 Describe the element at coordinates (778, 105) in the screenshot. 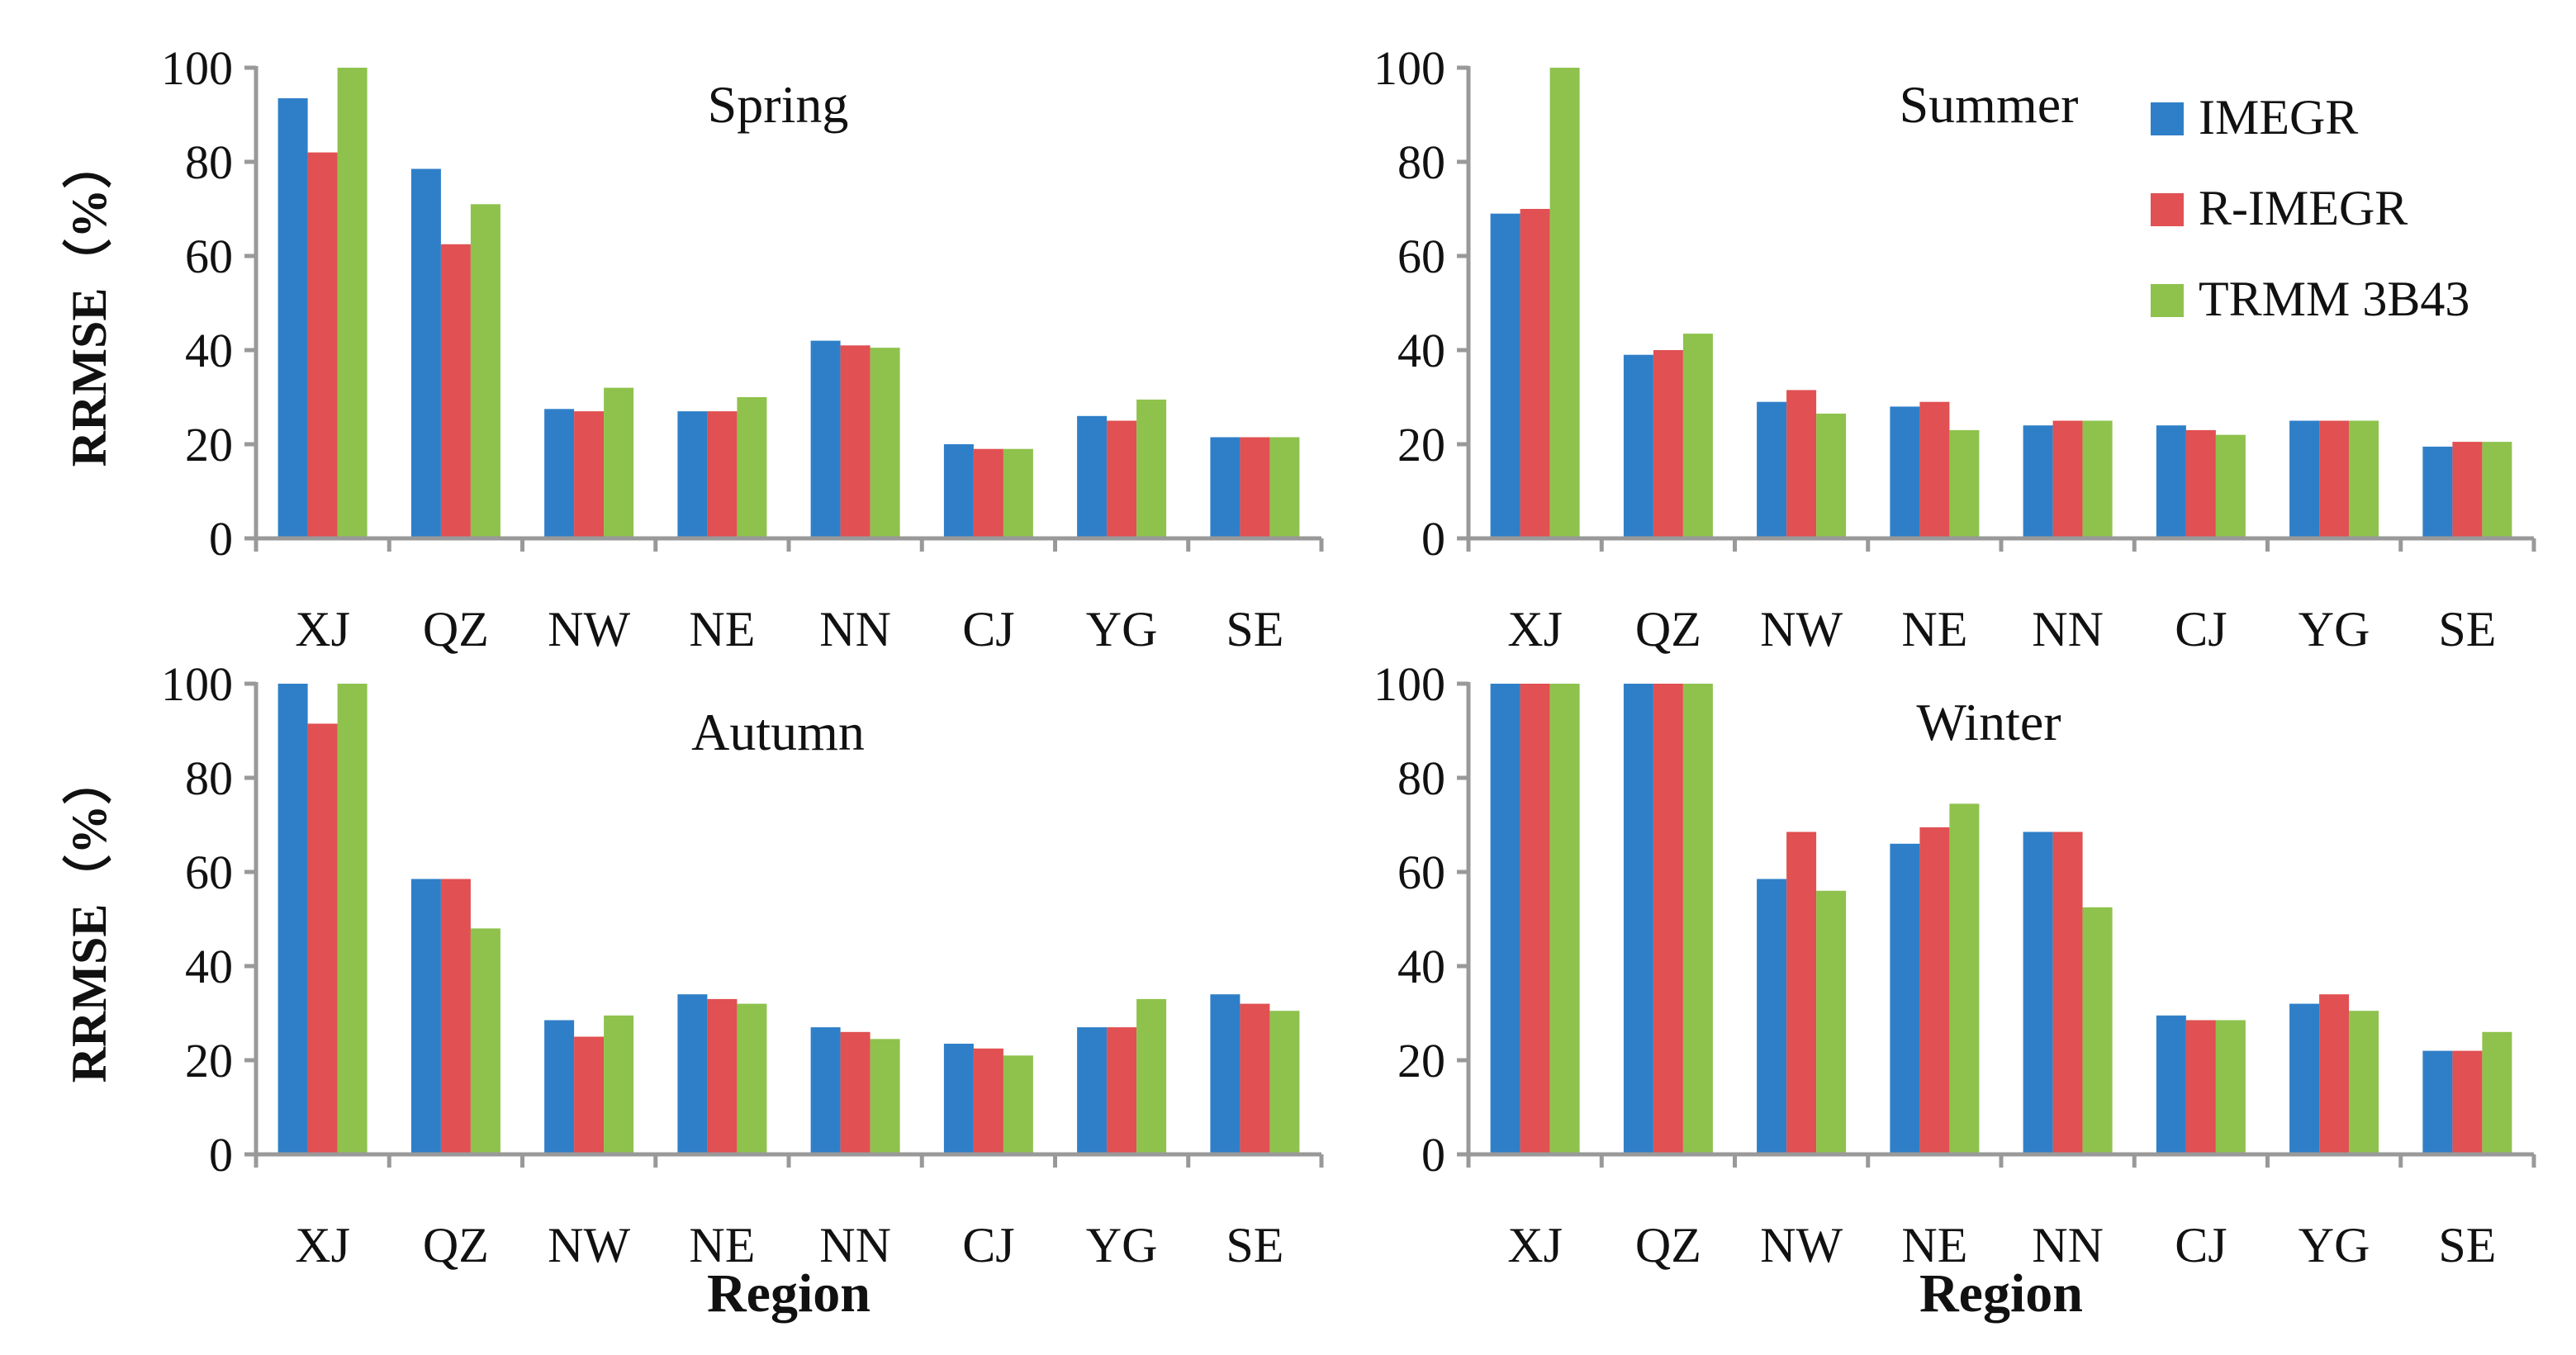

I see `panel-title: Spring` at that location.